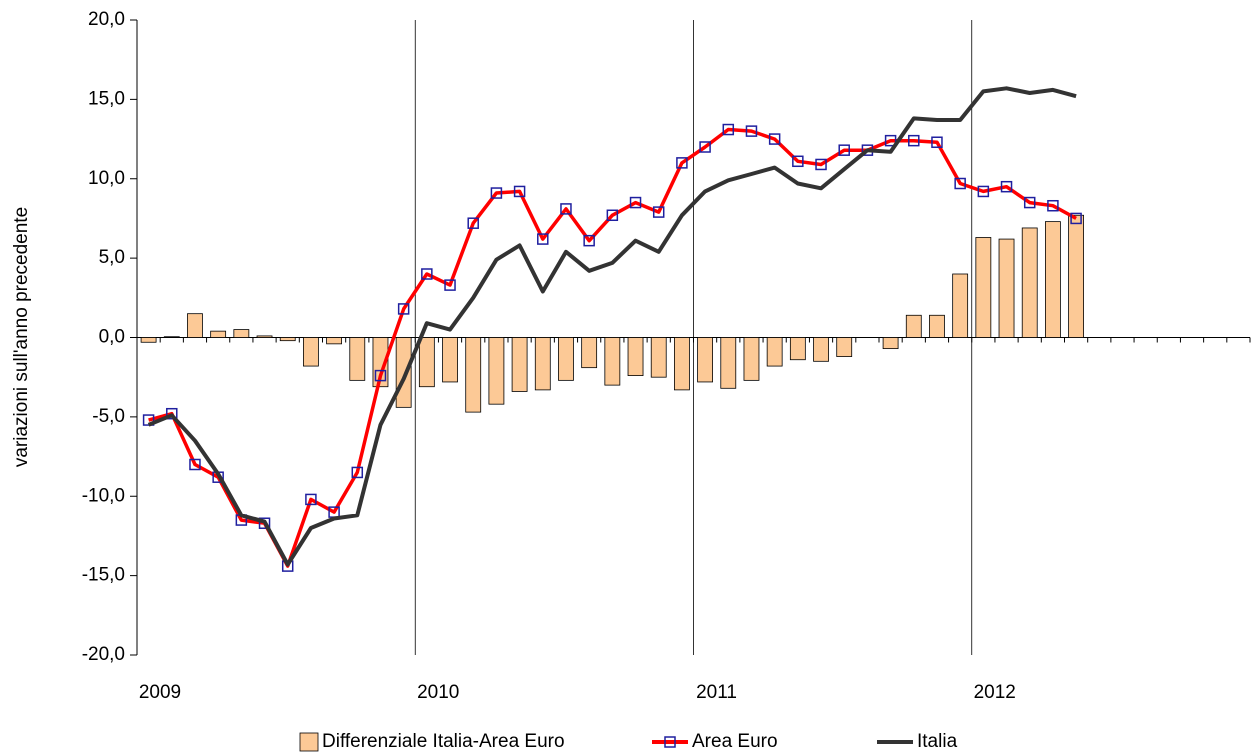  What do you see at coordinates (103, 495) in the screenshot?
I see `y-tick-label: -10,0` at bounding box center [103, 495].